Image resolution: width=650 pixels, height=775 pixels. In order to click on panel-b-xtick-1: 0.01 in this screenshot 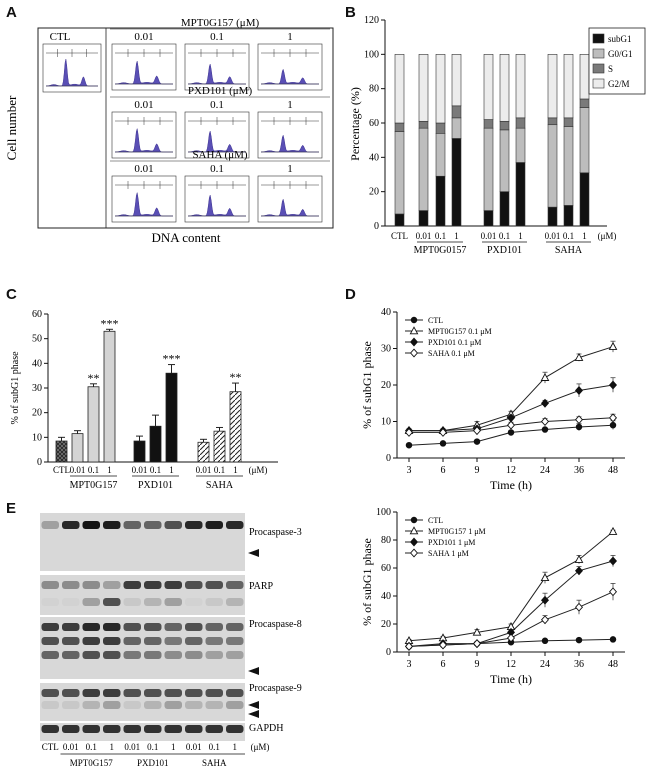, I will do `click(424, 236)`.